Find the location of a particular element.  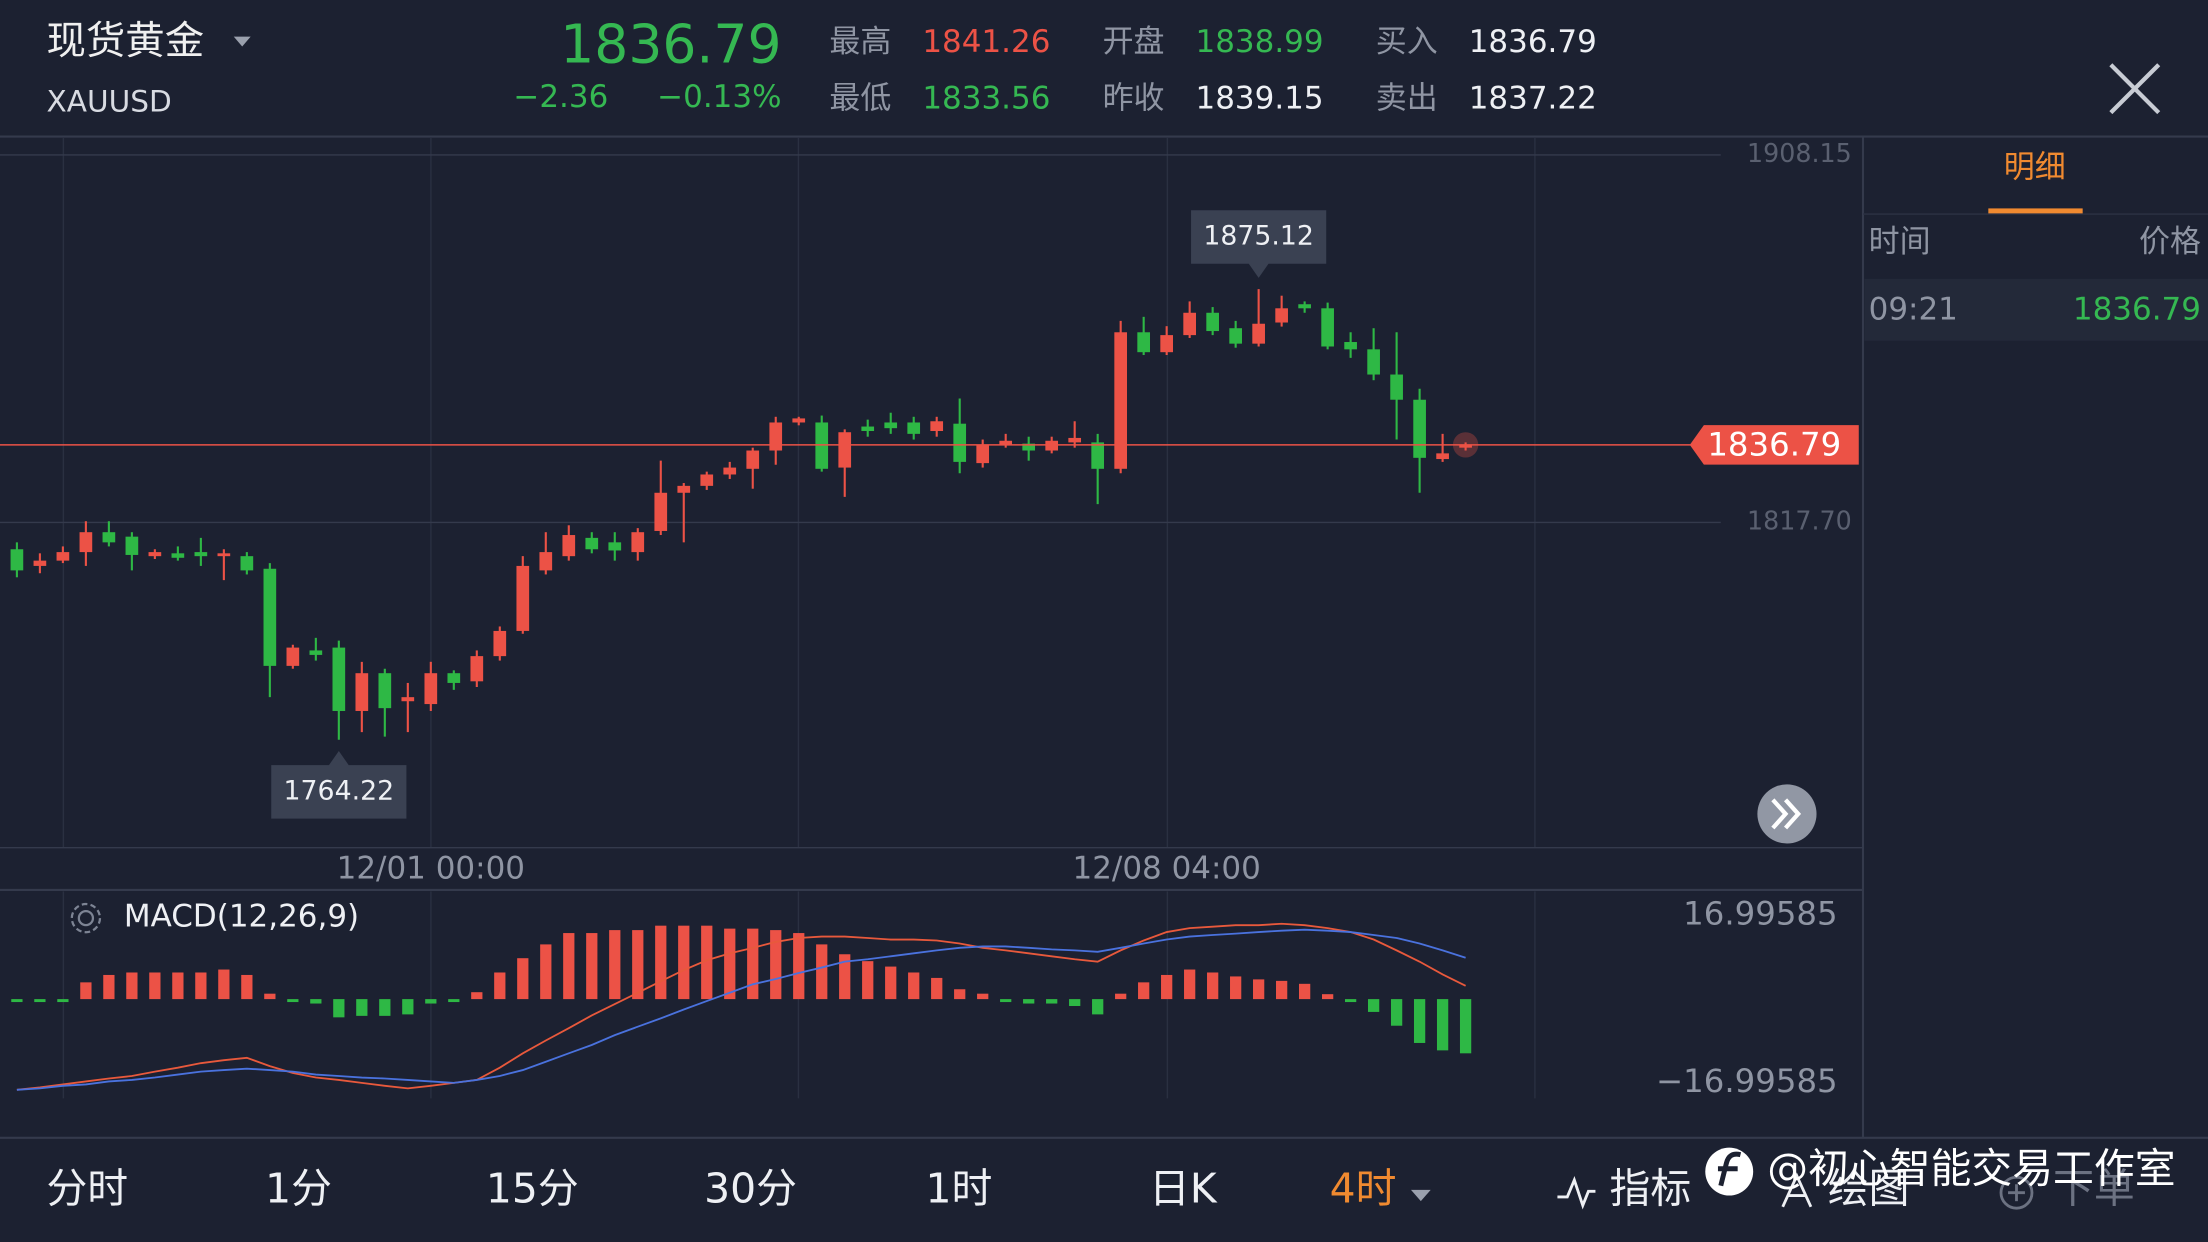

high-callout is located at coordinates (1259, 244).